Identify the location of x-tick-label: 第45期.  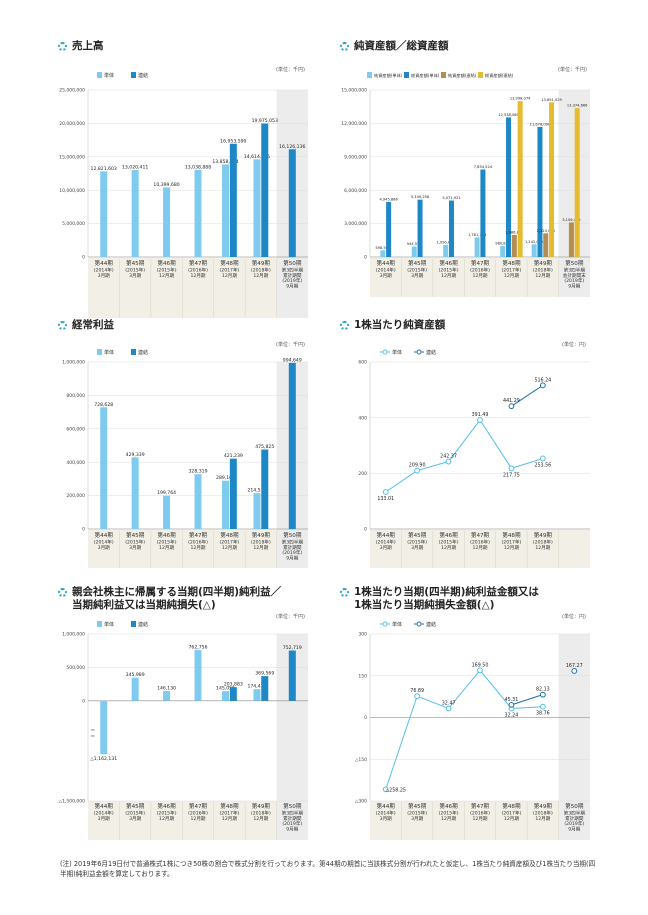
(135, 535).